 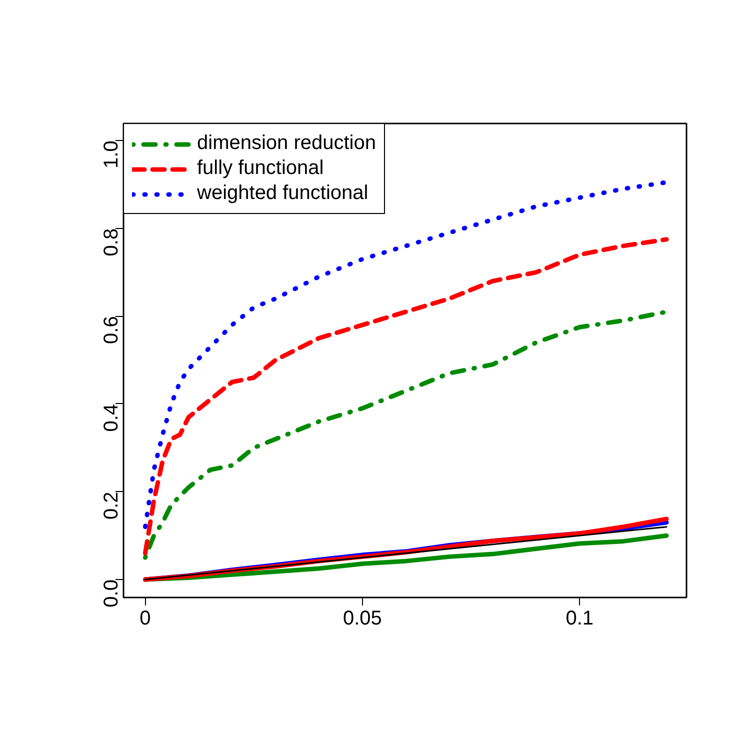 What do you see at coordinates (111, 242) in the screenshot?
I see `y-tick-label: 0.8` at bounding box center [111, 242].